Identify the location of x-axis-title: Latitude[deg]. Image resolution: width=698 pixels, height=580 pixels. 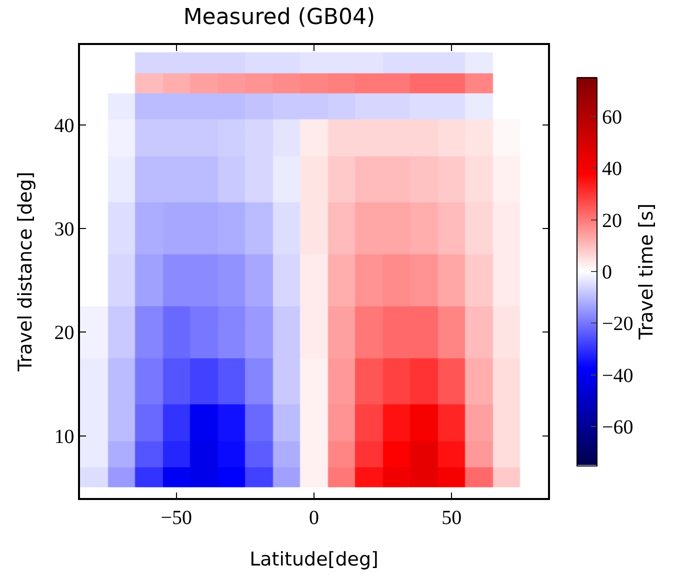
(314, 559).